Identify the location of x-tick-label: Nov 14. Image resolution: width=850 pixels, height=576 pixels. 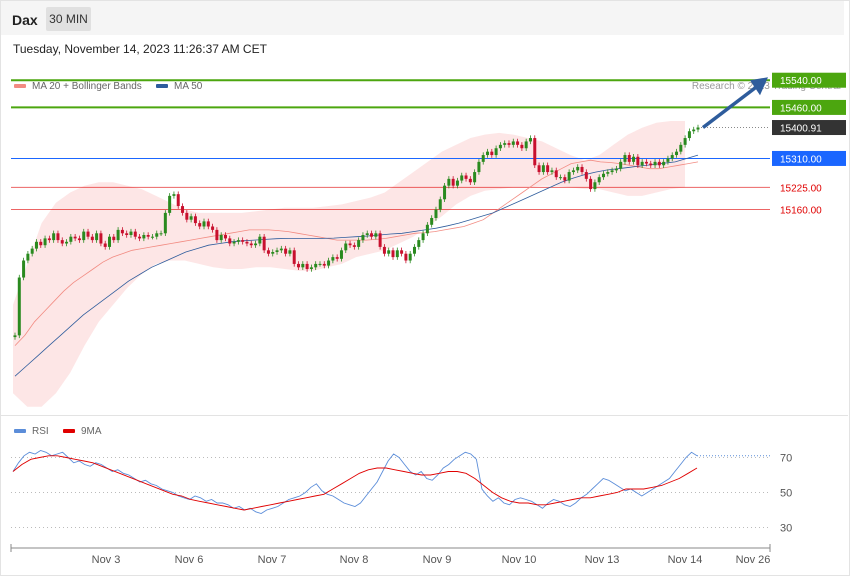
(685, 560).